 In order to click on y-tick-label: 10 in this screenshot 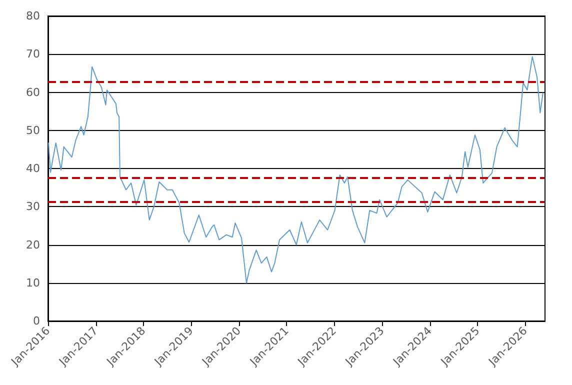, I will do `click(33, 283)`.